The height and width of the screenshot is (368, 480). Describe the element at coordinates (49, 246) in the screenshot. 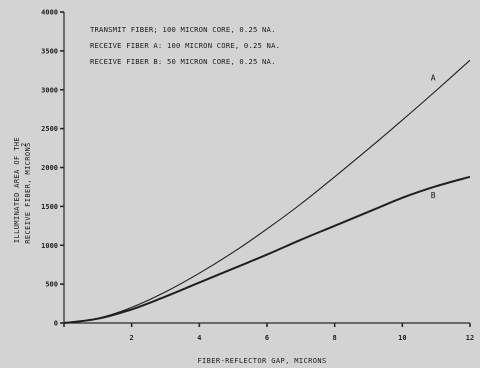

I see `y-tick-label: 1000` at that location.